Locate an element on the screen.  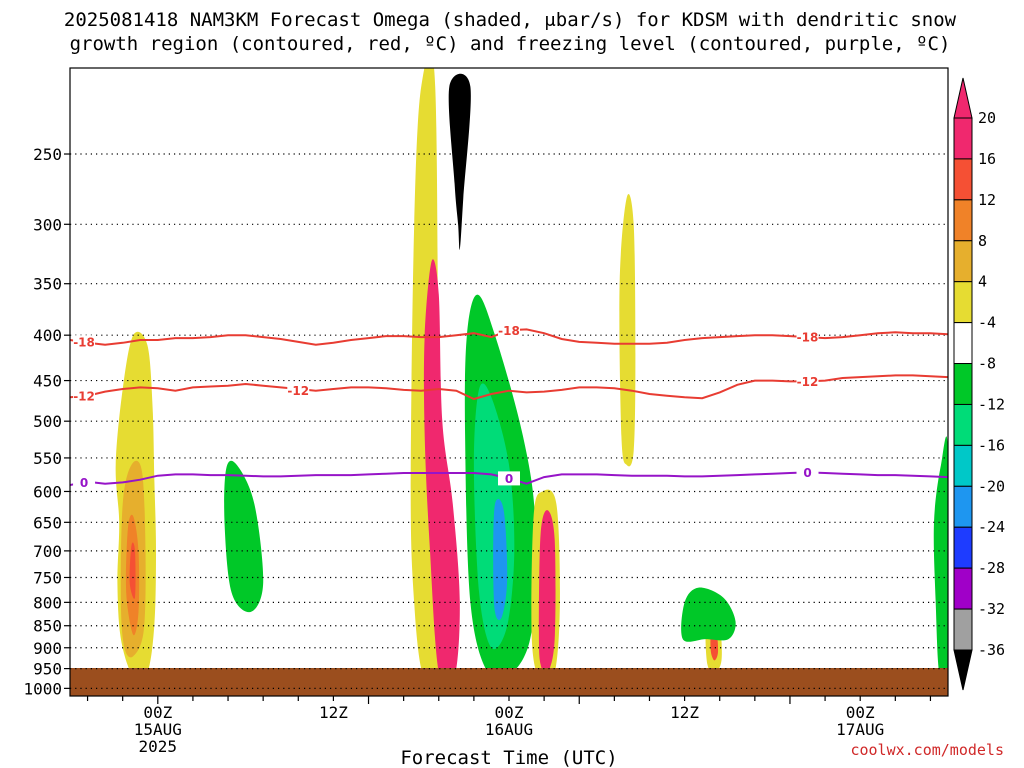
contour-label-1-1: -12 is located at coordinates (298, 391).